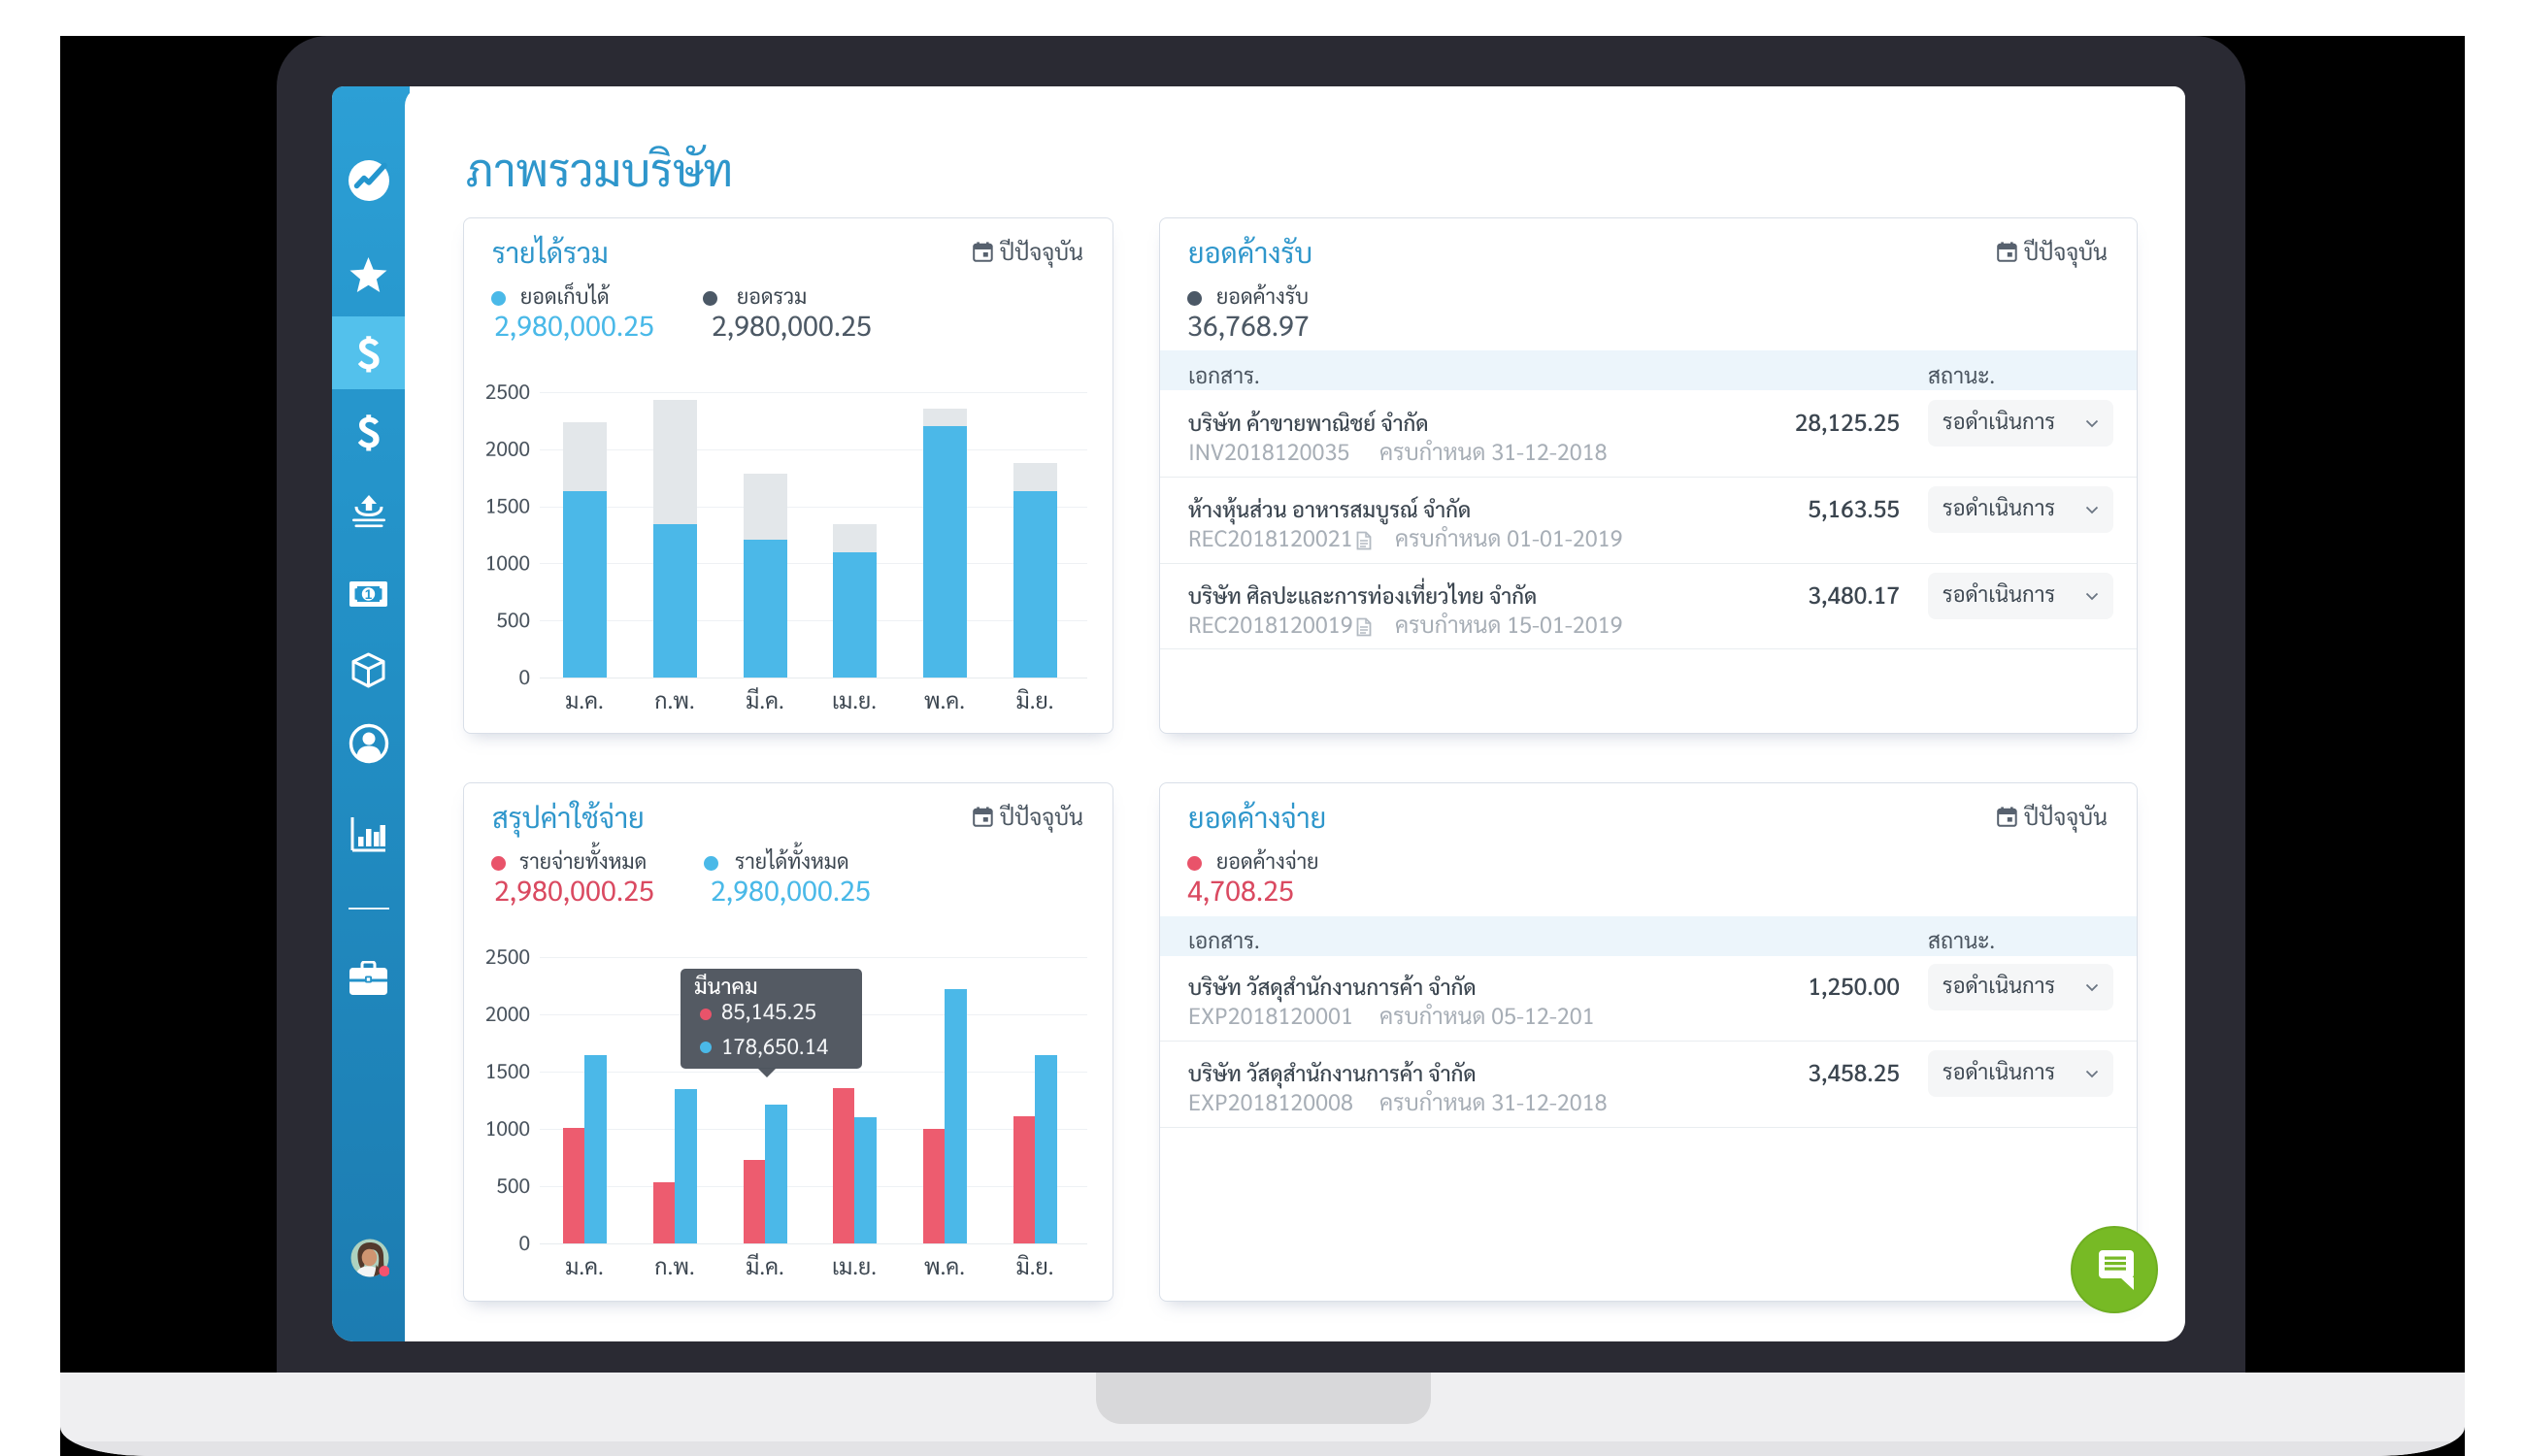 The width and height of the screenshot is (2524, 1456). Describe the element at coordinates (369, 594) in the screenshot. I see `svg-text: 1` at that location.